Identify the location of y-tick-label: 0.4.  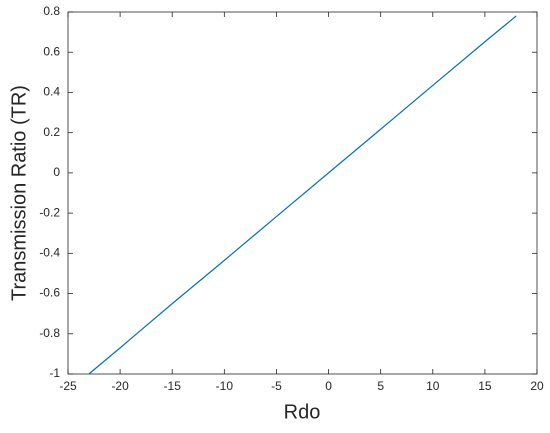
(51, 92).